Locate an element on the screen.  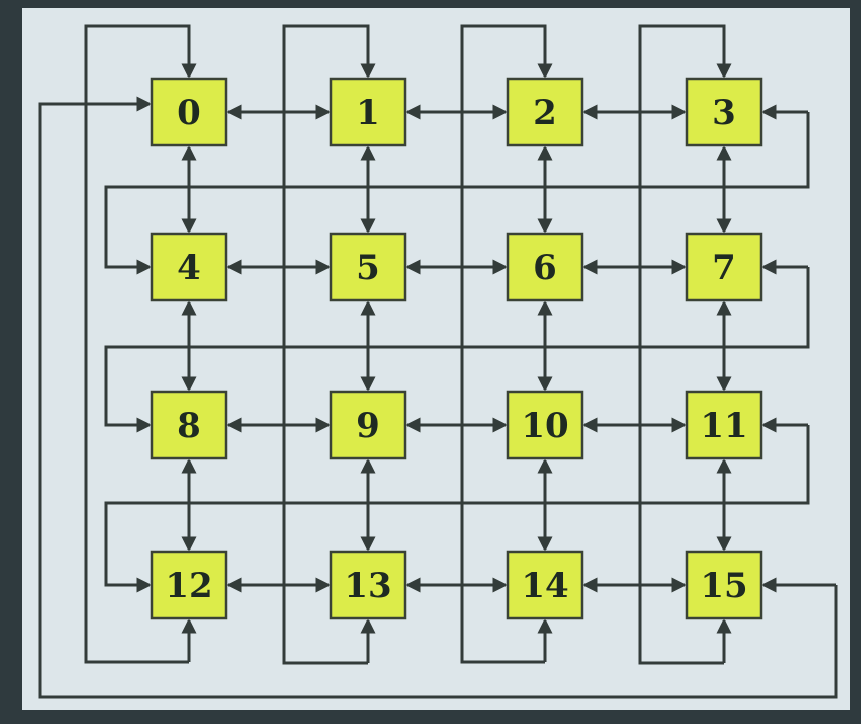
node-6-label: 6 is located at coordinates (545, 268).